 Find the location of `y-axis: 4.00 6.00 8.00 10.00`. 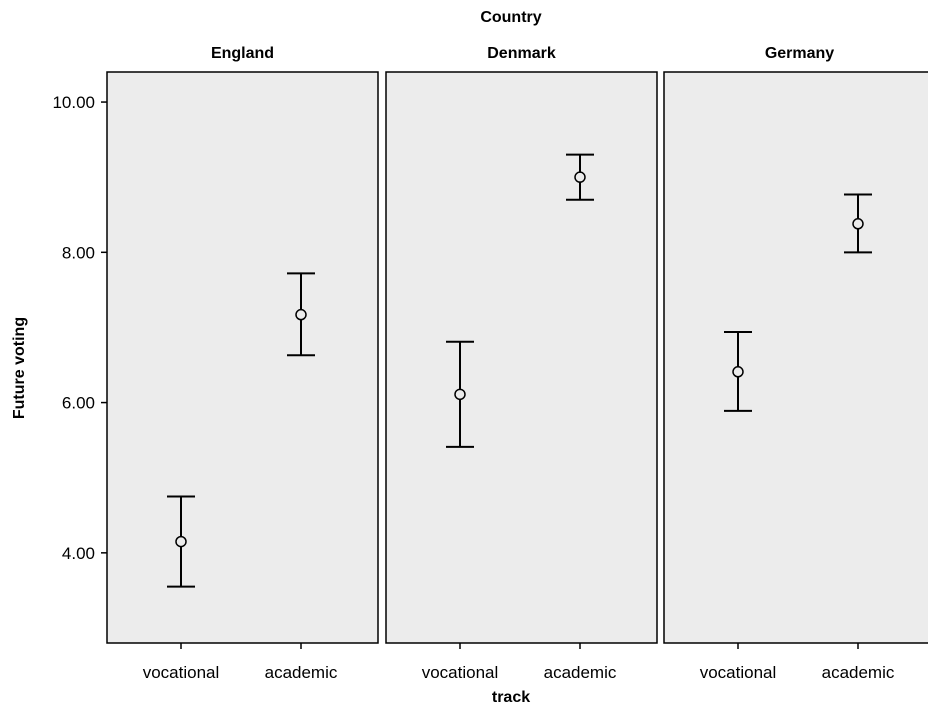

y-axis: 4.00 6.00 8.00 10.00 is located at coordinates (79, 328).